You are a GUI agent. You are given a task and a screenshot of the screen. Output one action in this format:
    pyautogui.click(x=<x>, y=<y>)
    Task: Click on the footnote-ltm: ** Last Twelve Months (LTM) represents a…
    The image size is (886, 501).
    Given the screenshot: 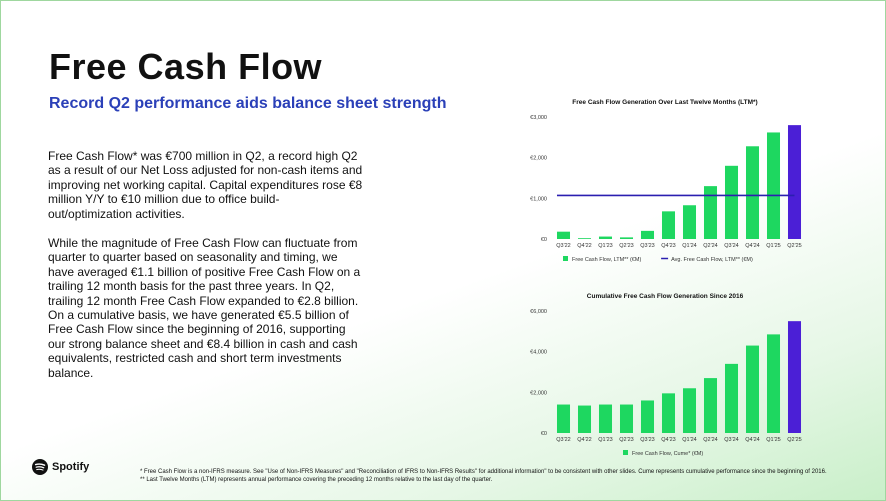 What is the action you would take?
    pyautogui.click(x=316, y=479)
    